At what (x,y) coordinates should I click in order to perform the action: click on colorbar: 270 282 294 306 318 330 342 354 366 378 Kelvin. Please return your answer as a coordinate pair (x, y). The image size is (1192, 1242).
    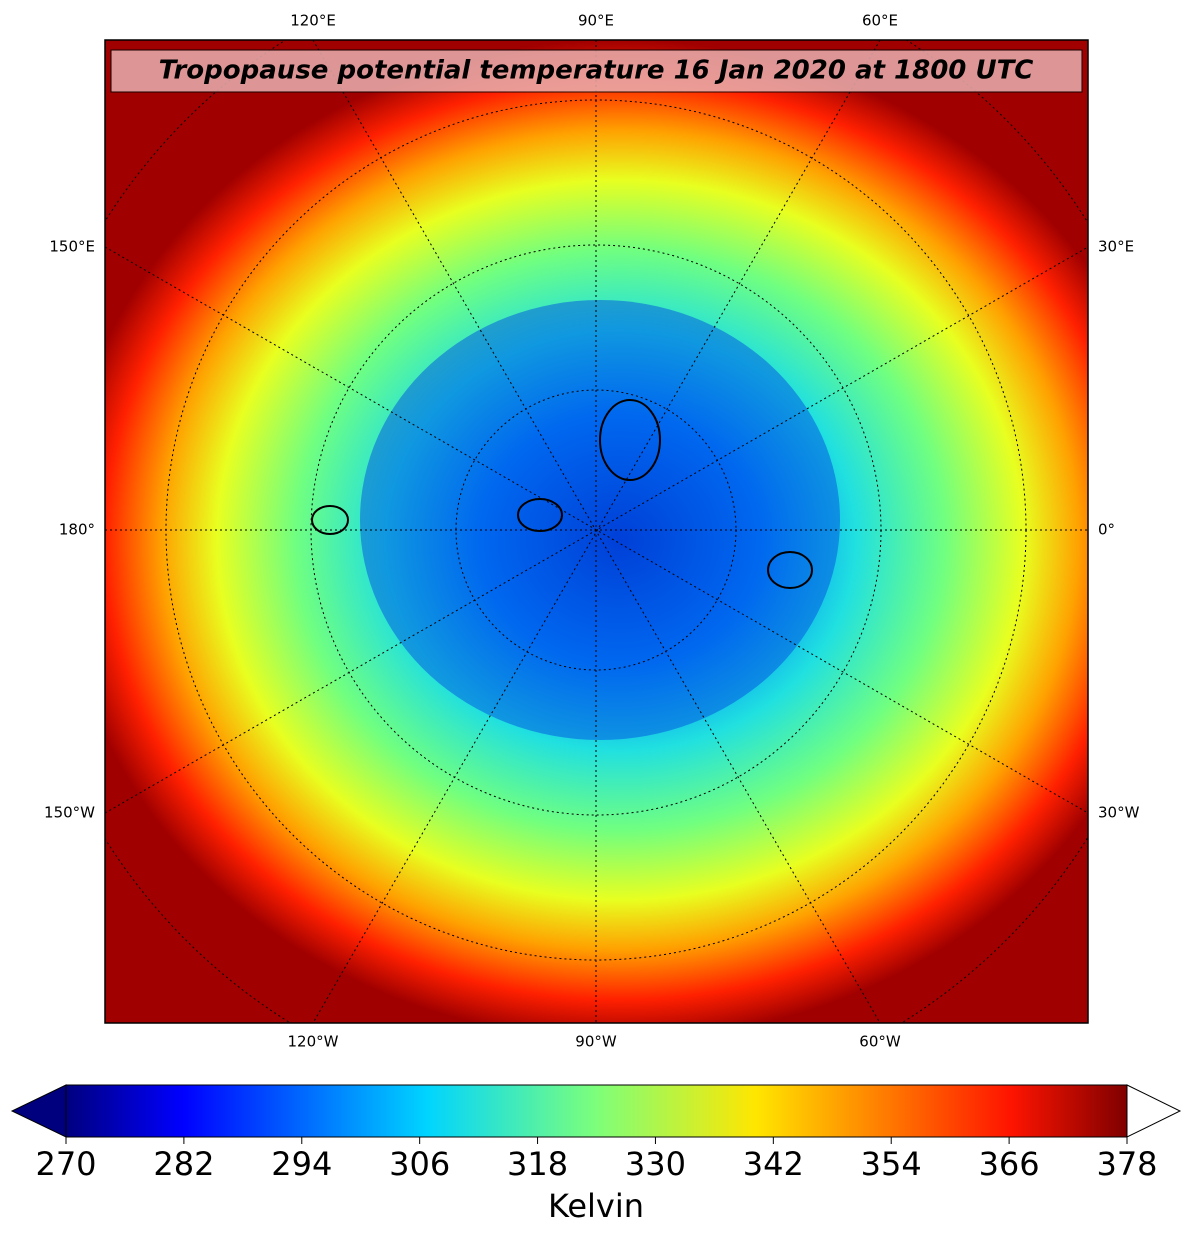
    Looking at the image, I should click on (596, 1154).